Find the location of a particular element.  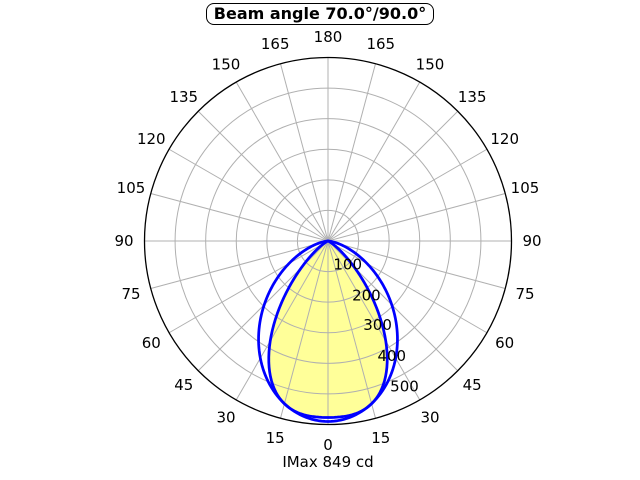

radial-tick-labels: 100 200 300 400 500 is located at coordinates (375, 325).